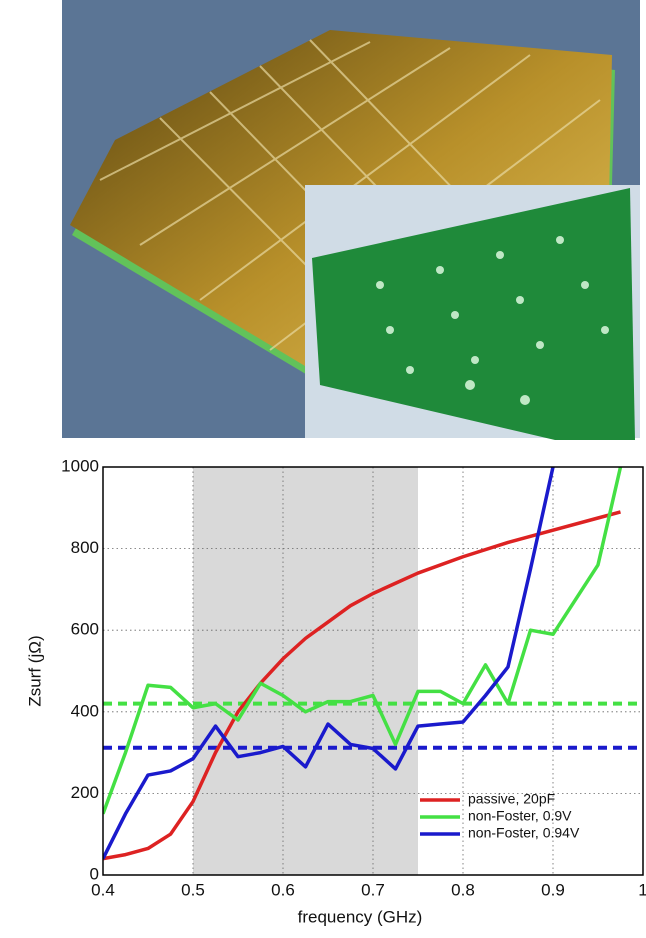 The image size is (646, 938). I want to click on x-tick-label: 0.5, so click(193, 889).